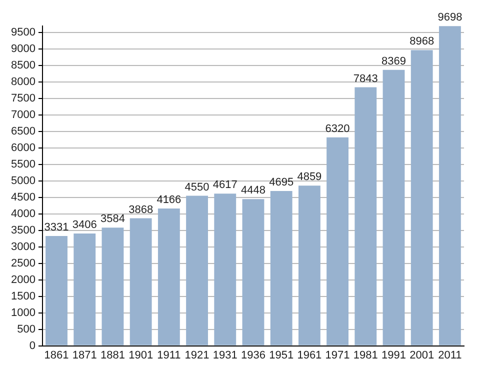 This screenshot has width=488, height=373. I want to click on data-label: 7843, so click(365, 78).